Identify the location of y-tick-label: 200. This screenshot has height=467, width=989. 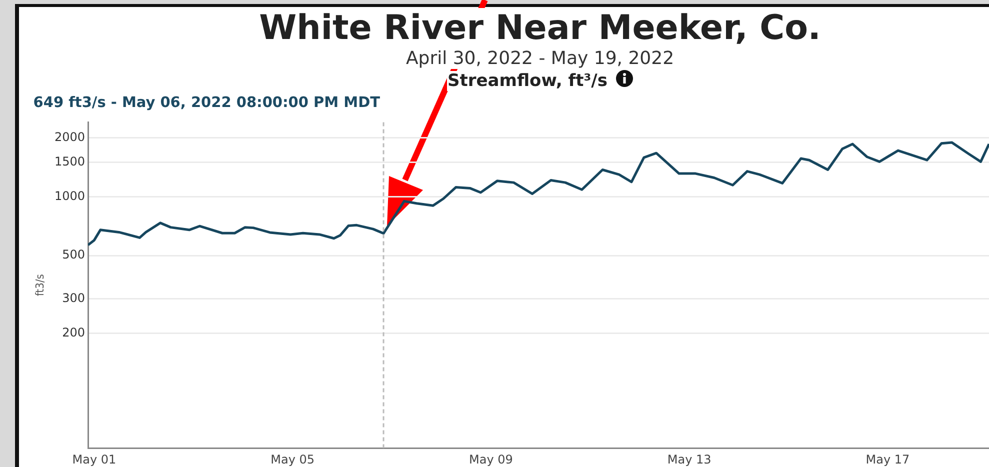
(73, 333).